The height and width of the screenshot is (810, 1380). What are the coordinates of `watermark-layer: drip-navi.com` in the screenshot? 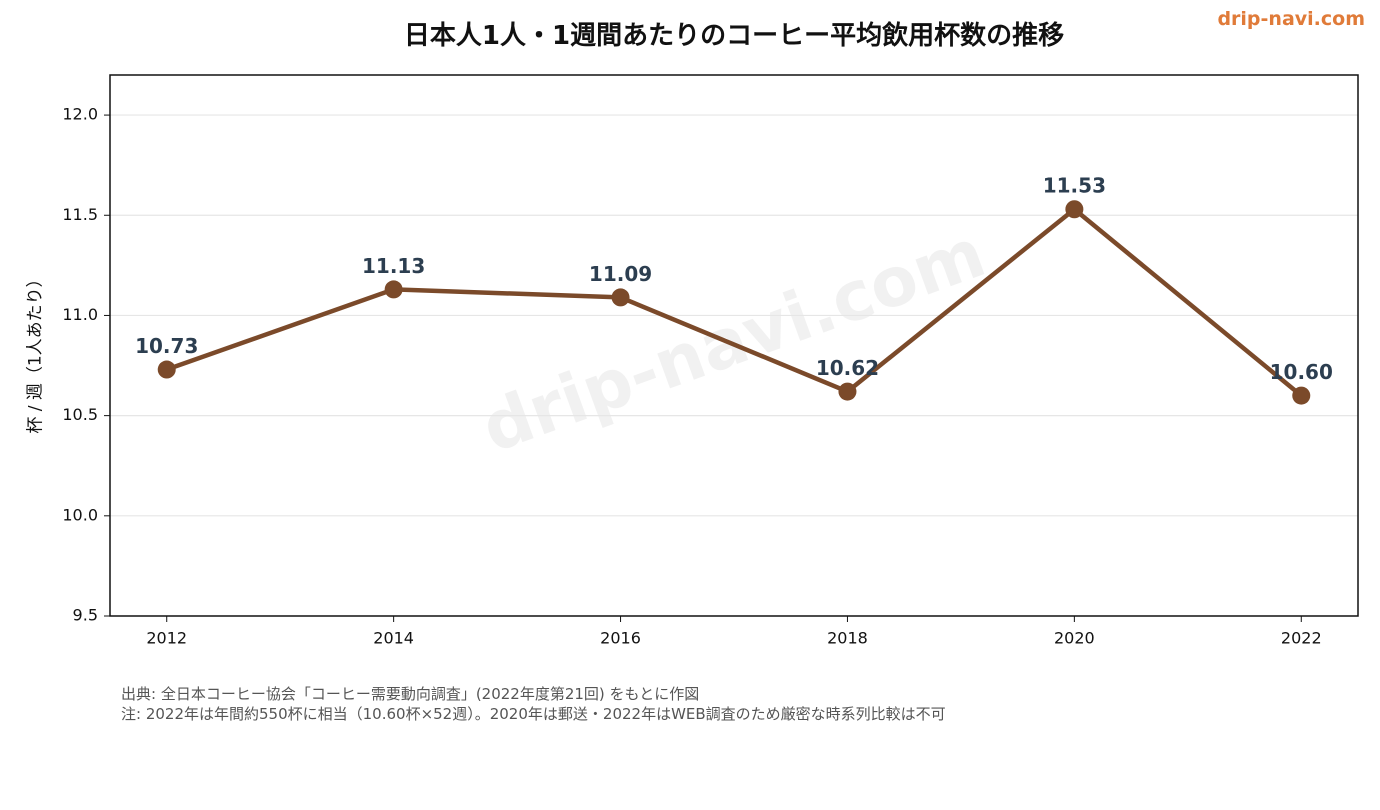 It's located at (733, 341).